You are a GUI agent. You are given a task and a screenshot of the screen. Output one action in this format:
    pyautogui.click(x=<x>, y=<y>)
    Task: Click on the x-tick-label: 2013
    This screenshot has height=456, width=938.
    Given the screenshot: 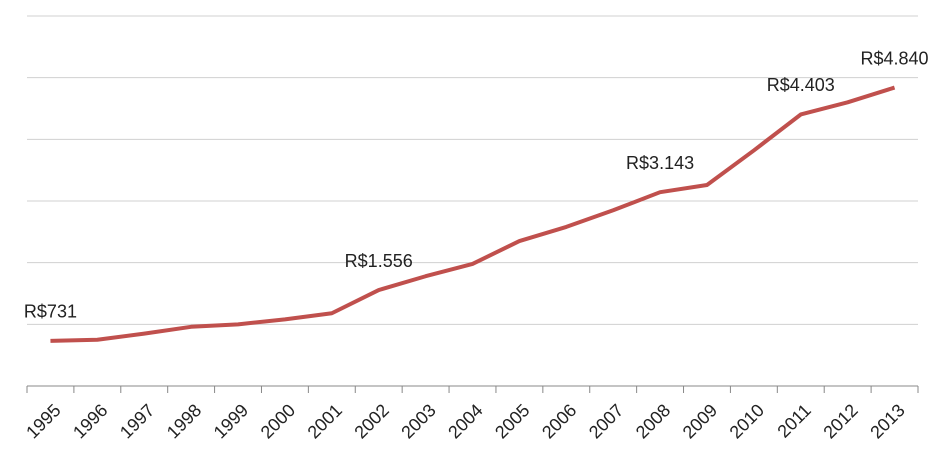 What is the action you would take?
    pyautogui.click(x=887, y=421)
    